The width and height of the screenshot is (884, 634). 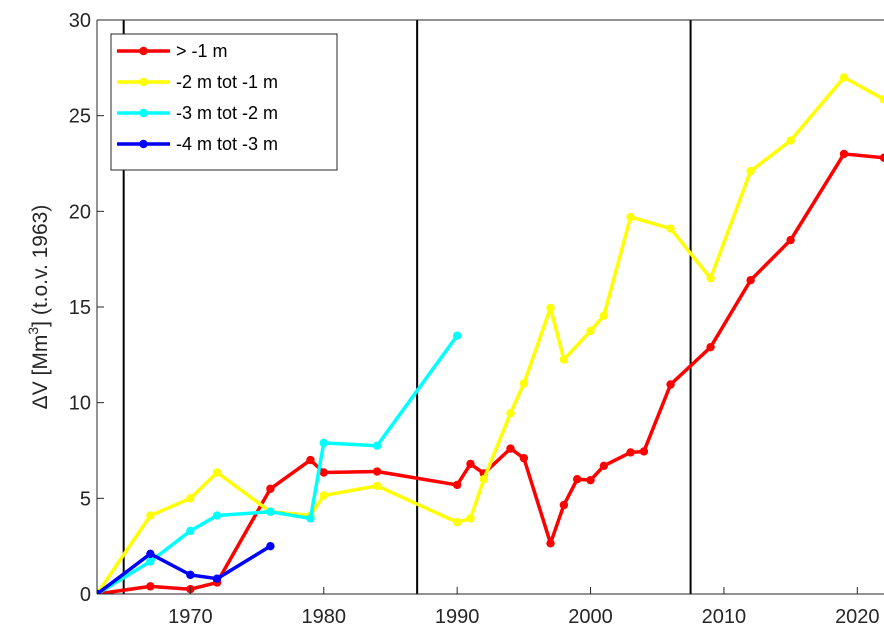 I want to click on legend-label: -4 m tot -3 m, so click(x=227, y=144).